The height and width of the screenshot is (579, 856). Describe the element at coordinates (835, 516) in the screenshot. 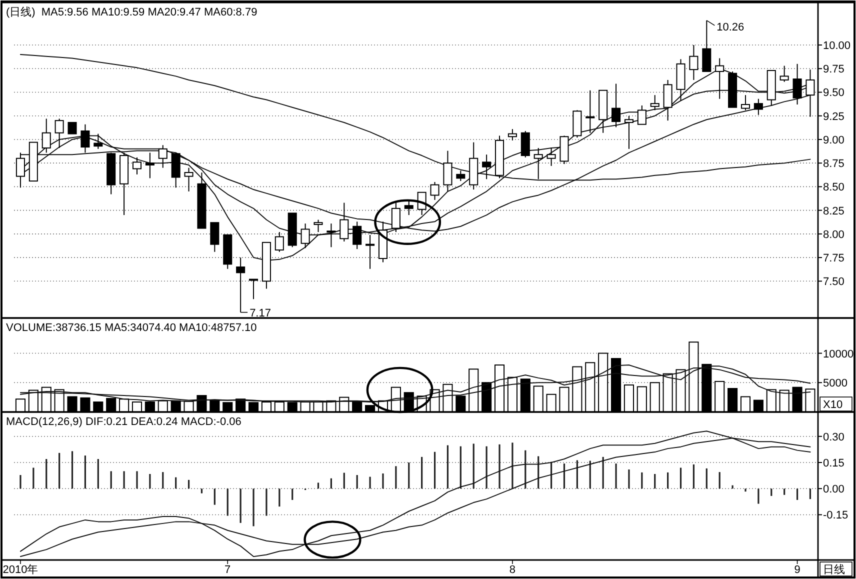

I see `y-tick-label: -0.15` at that location.